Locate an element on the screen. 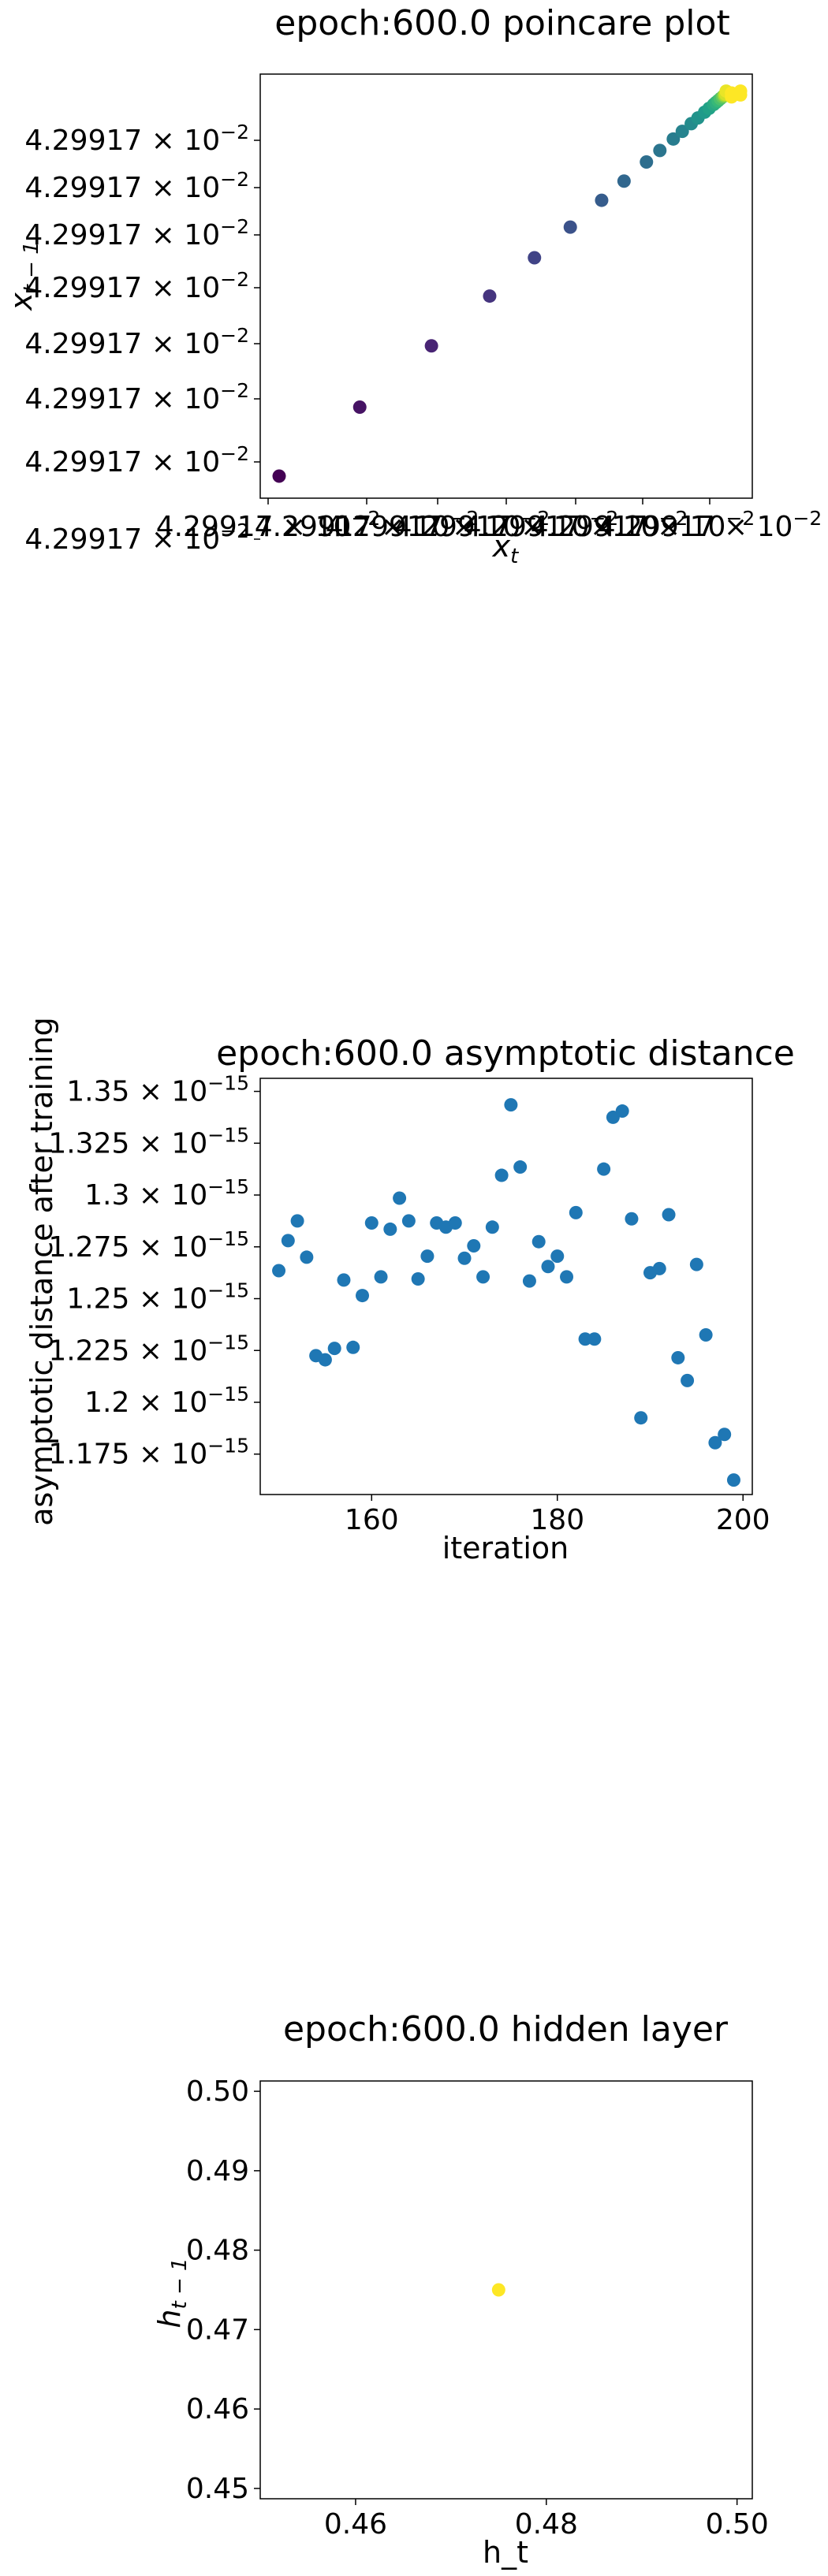 The image size is (828, 2576). y-tick-label: 0.46 is located at coordinates (218, 2409).